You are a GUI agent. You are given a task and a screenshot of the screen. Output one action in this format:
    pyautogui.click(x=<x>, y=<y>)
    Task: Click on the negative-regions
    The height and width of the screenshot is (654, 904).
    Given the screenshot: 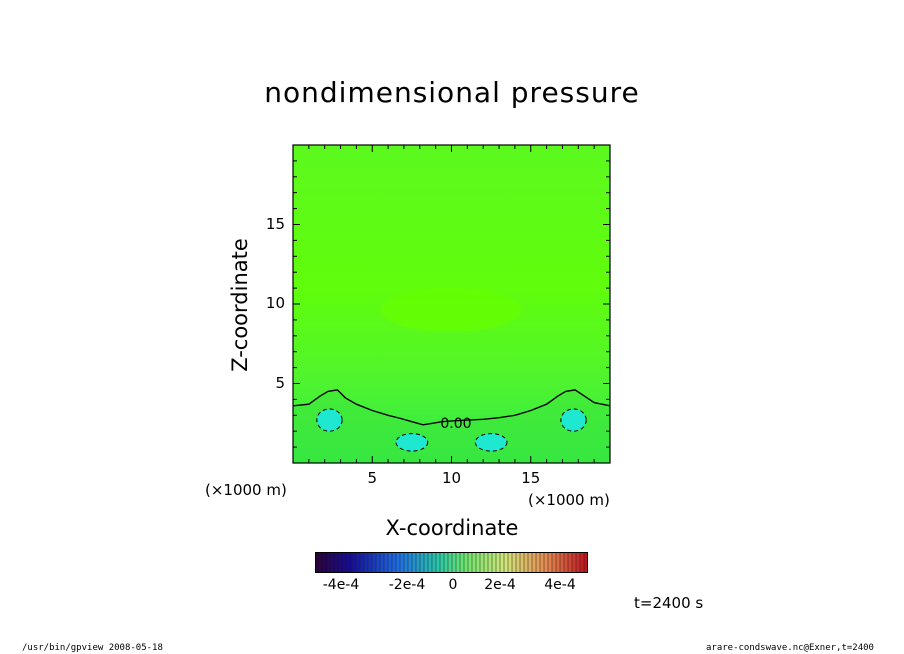 What is the action you would take?
    pyautogui.click(x=451, y=430)
    